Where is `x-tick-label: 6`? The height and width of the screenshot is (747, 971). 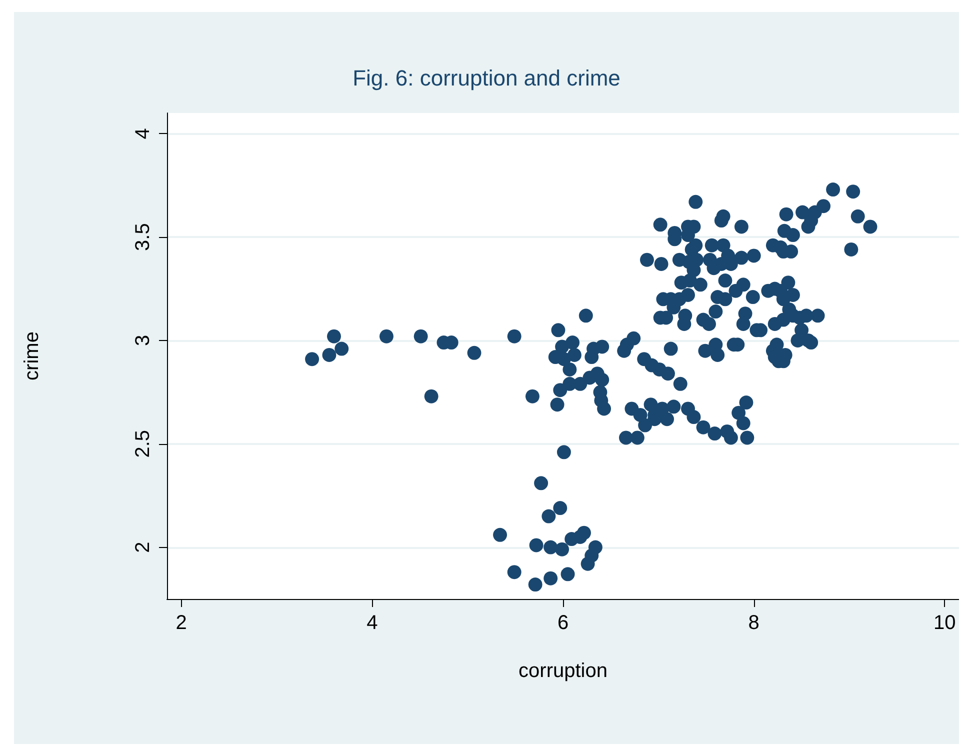
x-tick-label: 6 is located at coordinates (563, 623).